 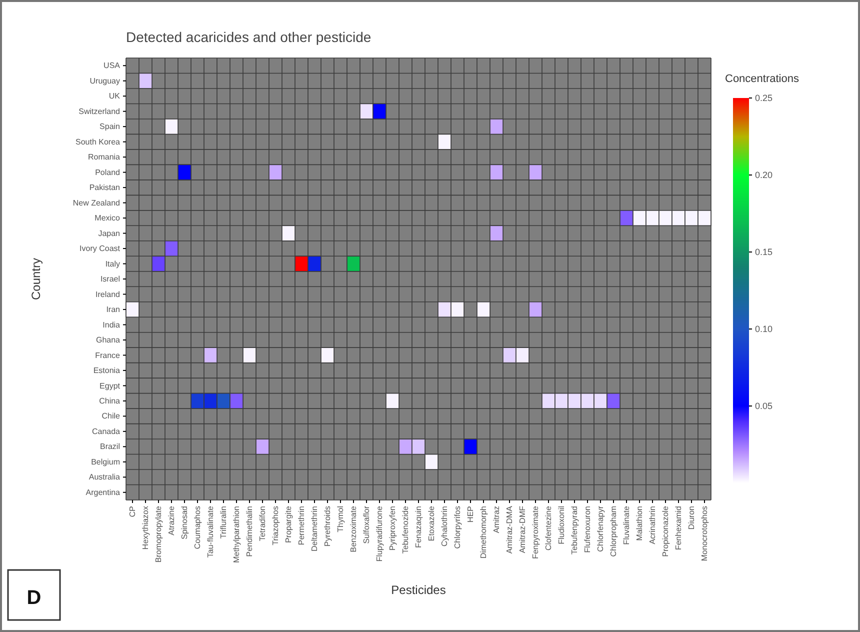 What do you see at coordinates (301, 526) in the screenshot?
I see `x-tick-label: Permethrin` at bounding box center [301, 526].